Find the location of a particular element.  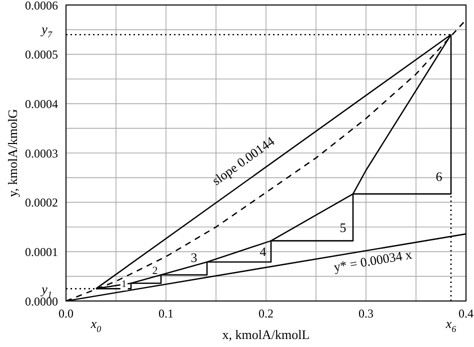

x-tick-label: 0.0 is located at coordinates (66, 313).